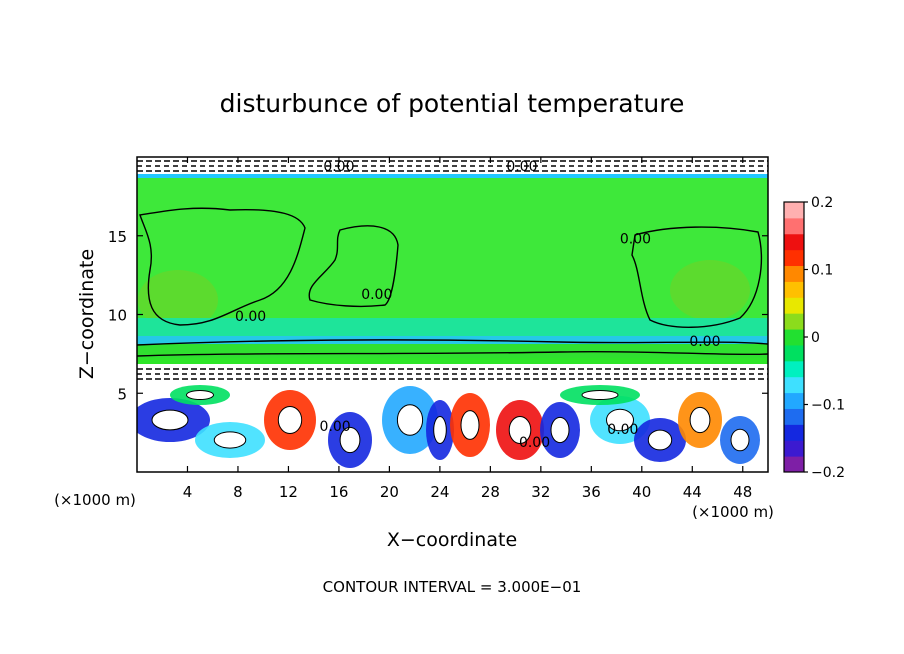 This screenshot has height=654, width=904. I want to click on colorbar-tick-layer: 0.2 0.1 0 −0.1 −0.2, so click(824, 338).